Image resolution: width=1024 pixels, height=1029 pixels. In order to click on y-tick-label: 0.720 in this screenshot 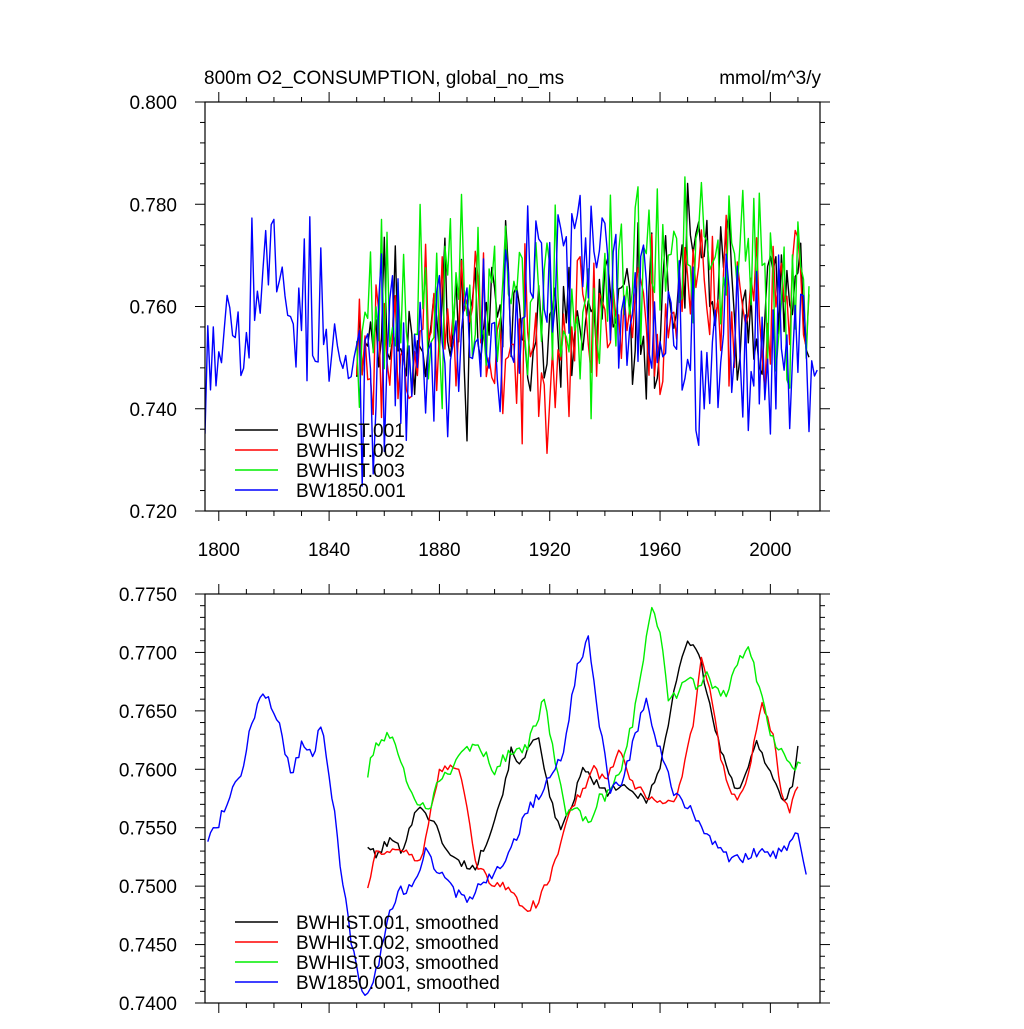, I will do `click(153, 512)`.